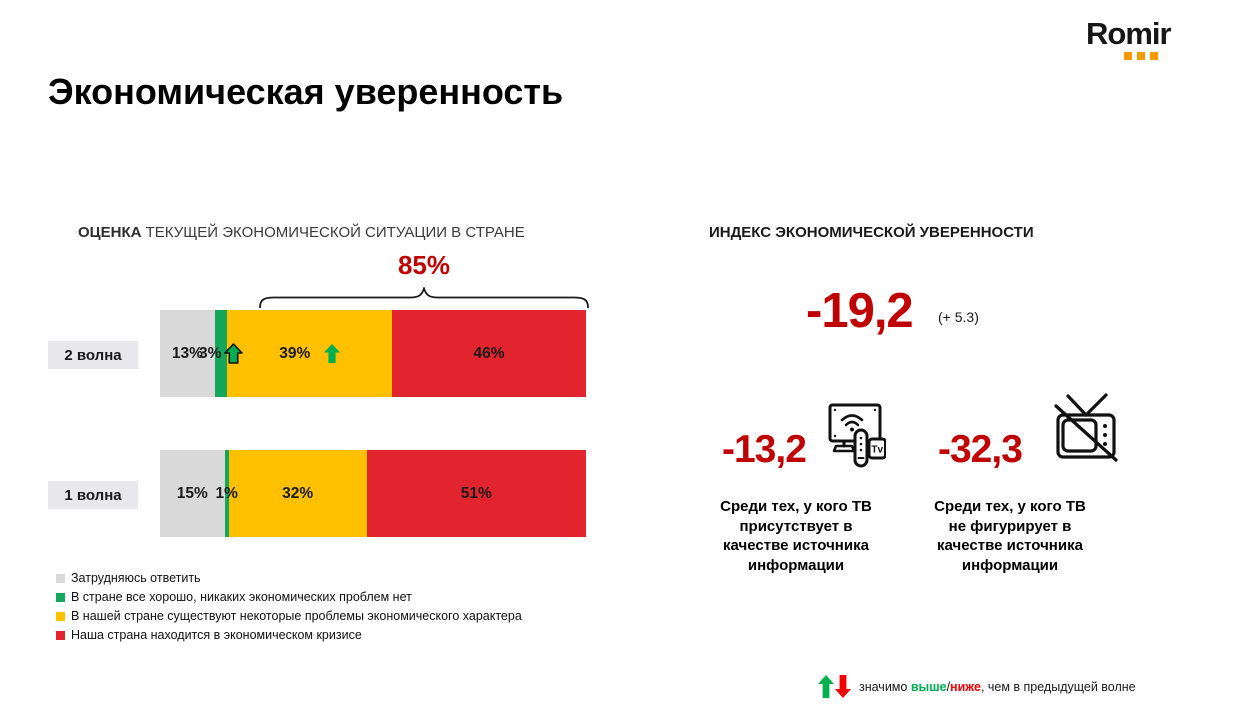 This screenshot has width=1237, height=721. I want to click on romir-logo-dots, so click(1147, 55).